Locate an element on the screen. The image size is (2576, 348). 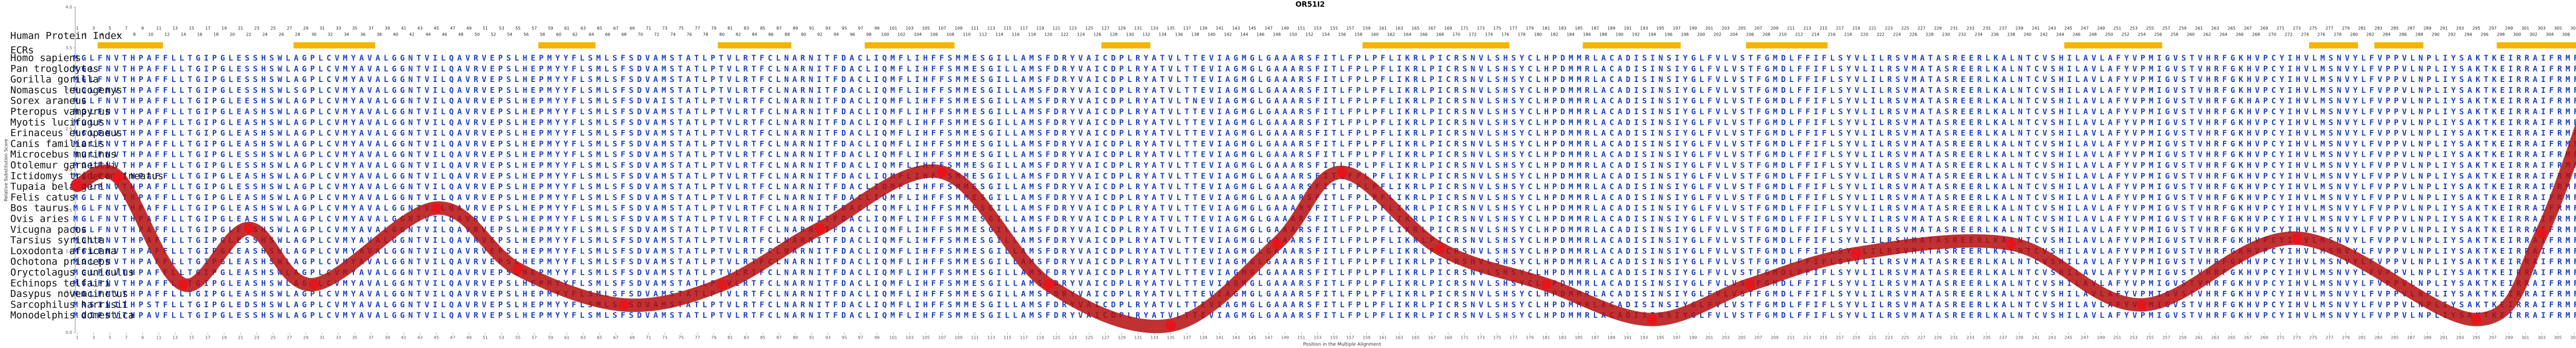
human-index-label: 286 is located at coordinates (2403, 34).